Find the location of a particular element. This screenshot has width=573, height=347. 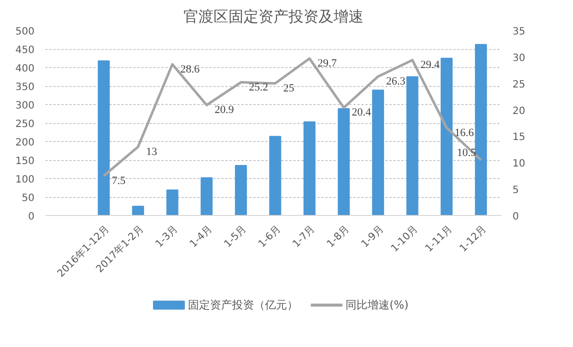

y2-tick-label: 0 is located at coordinates (515, 217).